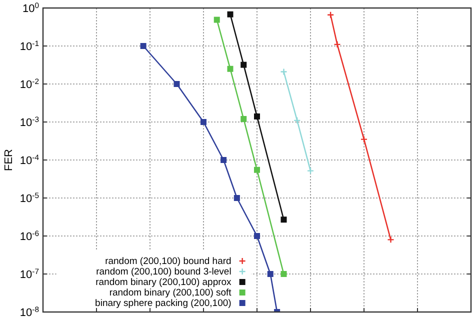  I want to click on y-tick-label: 10$^{-7}$, so click(29, 273).